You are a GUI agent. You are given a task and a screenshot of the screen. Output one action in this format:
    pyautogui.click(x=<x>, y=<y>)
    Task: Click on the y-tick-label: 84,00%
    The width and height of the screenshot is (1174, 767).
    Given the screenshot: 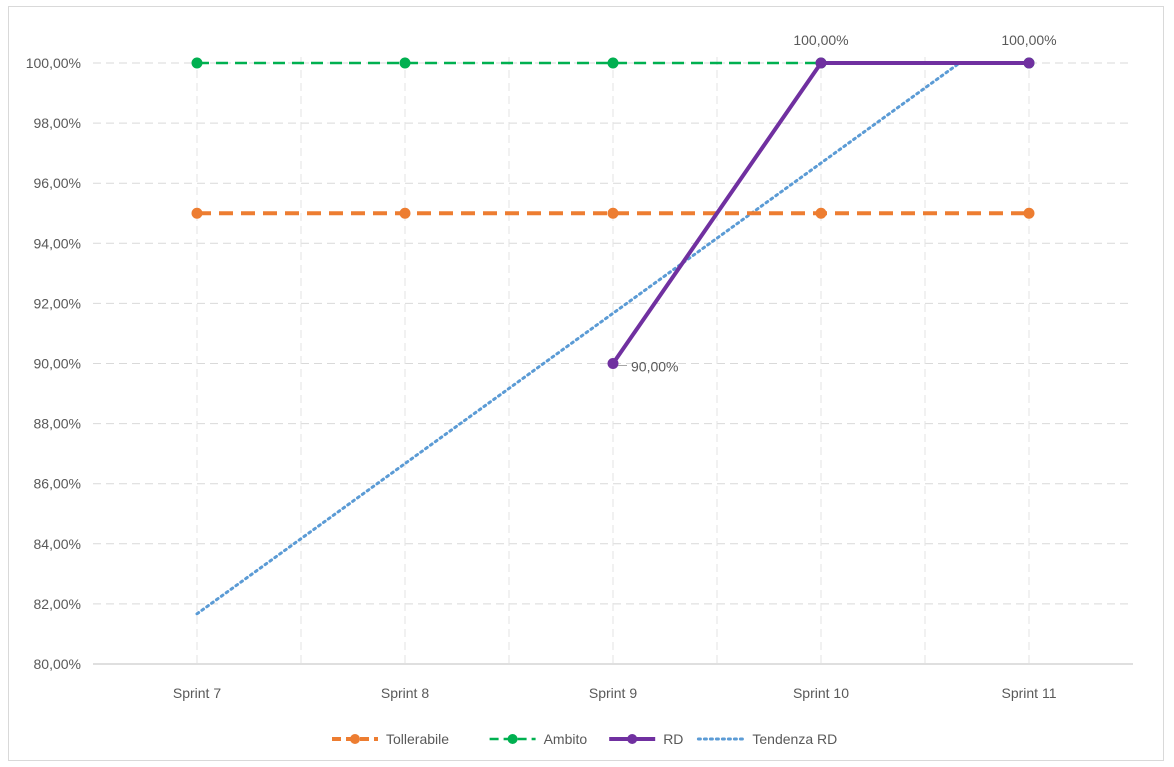 What is the action you would take?
    pyautogui.click(x=57, y=544)
    